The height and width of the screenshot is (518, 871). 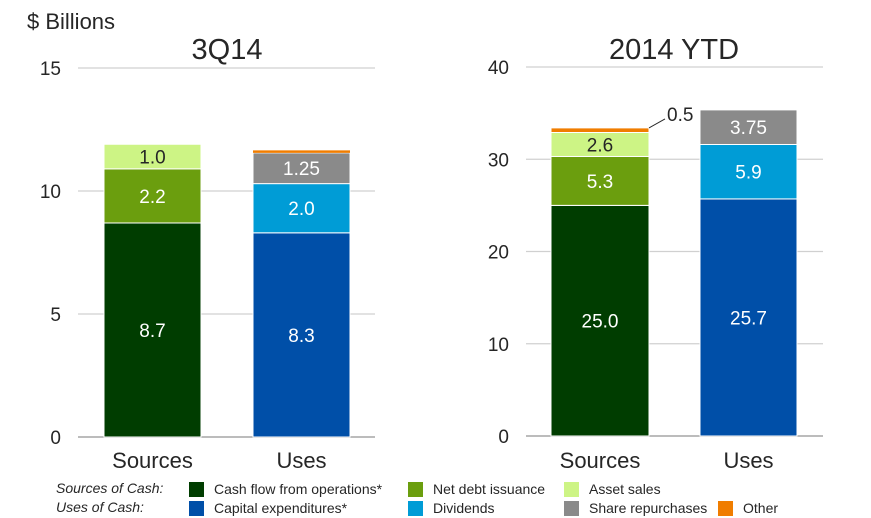 I want to click on chart-title-3q14: 3Q14, so click(x=227, y=50).